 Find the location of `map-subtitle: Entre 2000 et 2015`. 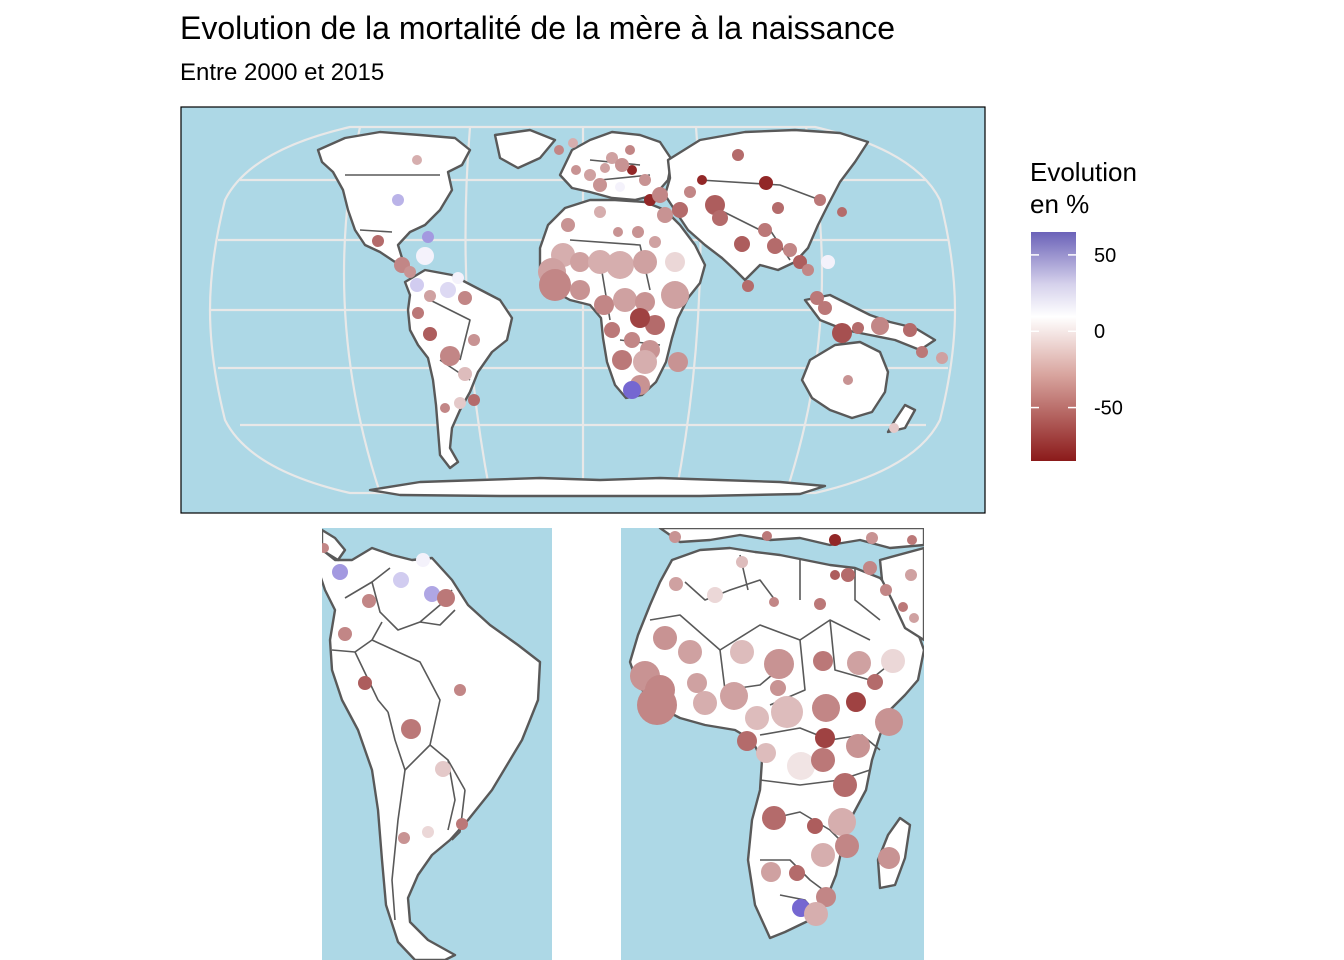

map-subtitle: Entre 2000 et 2015 is located at coordinates (282, 72).